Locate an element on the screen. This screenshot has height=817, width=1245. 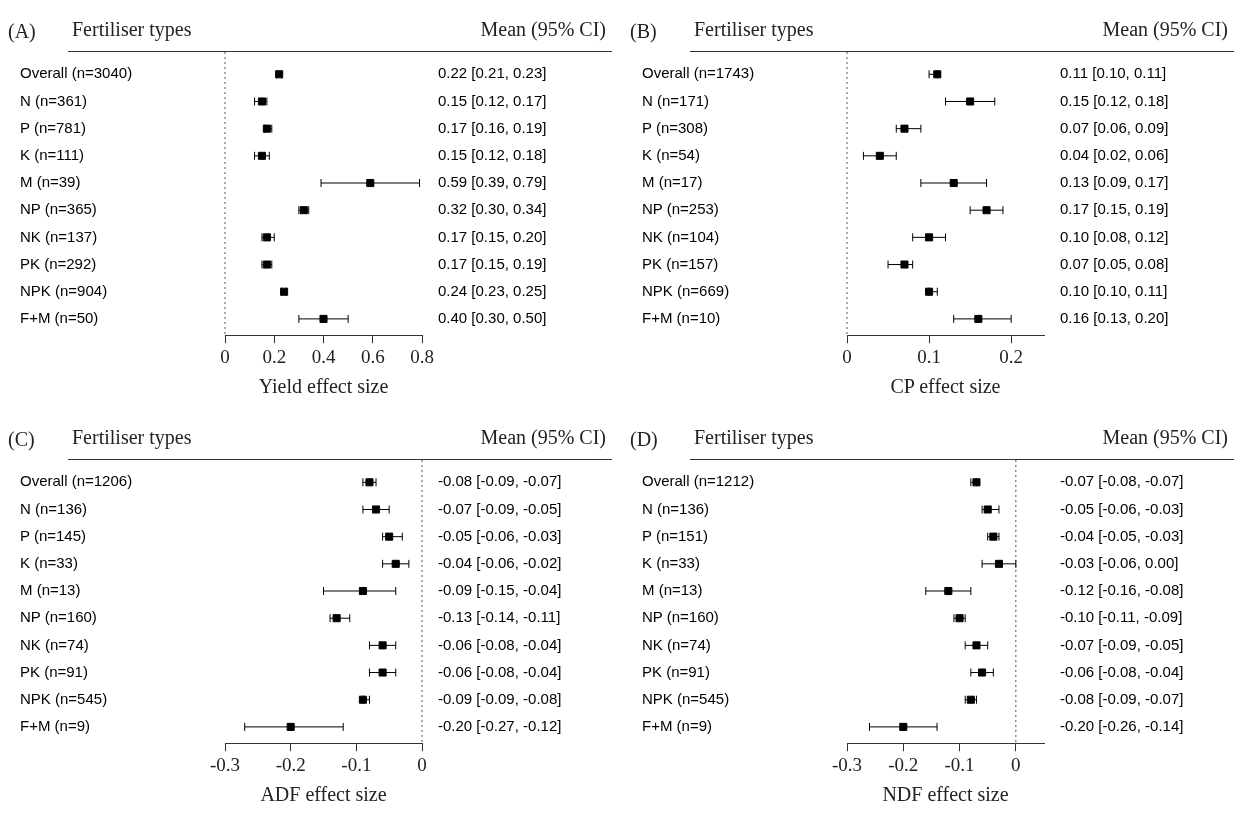
data-label: -0.04 [-0.06, -0.02] is located at coordinates (500, 562).